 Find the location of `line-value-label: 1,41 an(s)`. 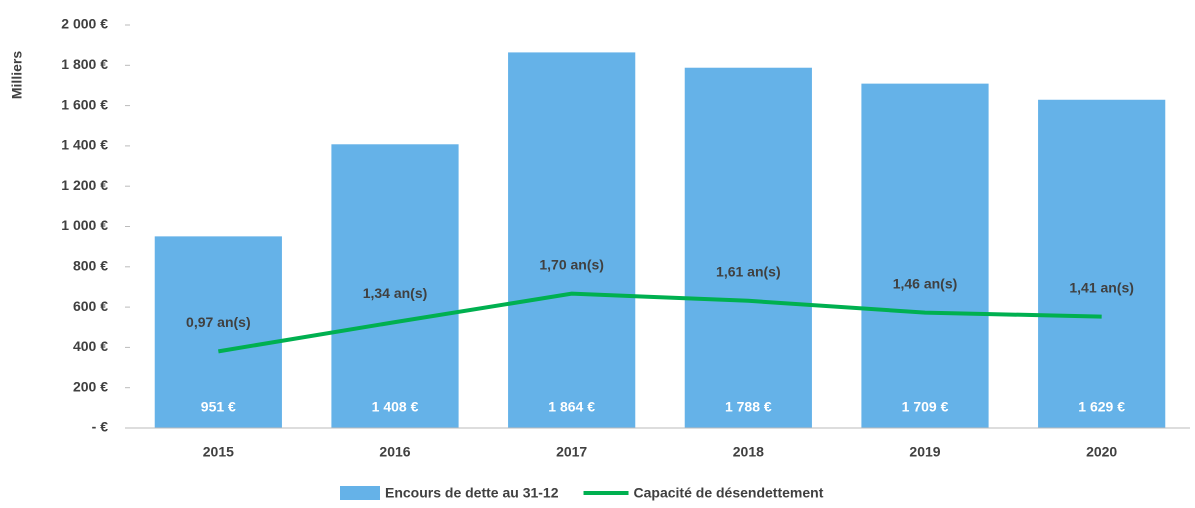

line-value-label: 1,41 an(s) is located at coordinates (1101, 287).